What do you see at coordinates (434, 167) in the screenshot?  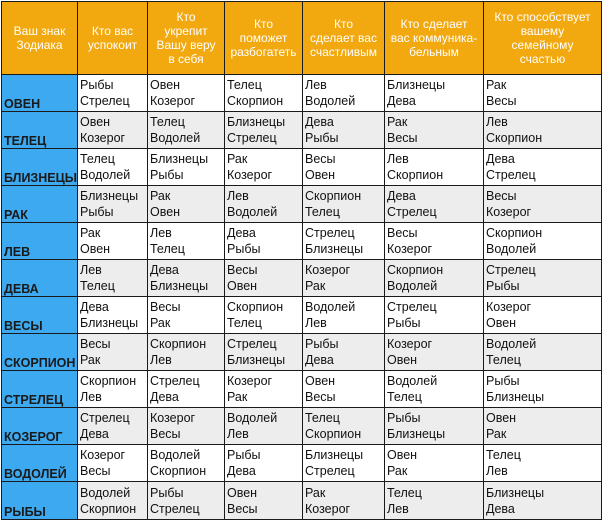 I see `match-cell: Лев Скорпион` at bounding box center [434, 167].